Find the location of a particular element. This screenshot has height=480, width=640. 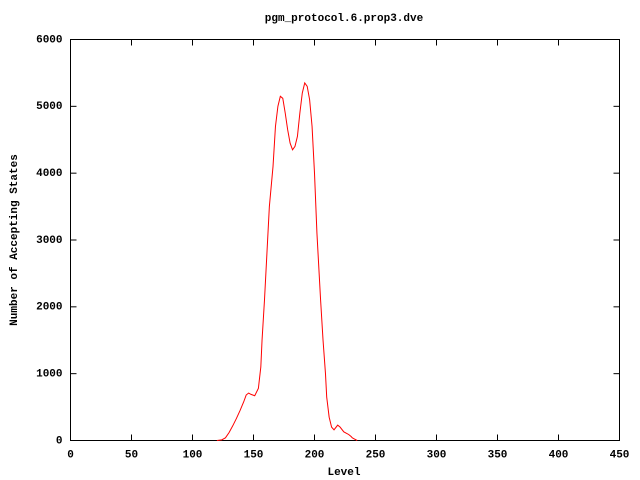

x-tick-label: 100 is located at coordinates (193, 455).